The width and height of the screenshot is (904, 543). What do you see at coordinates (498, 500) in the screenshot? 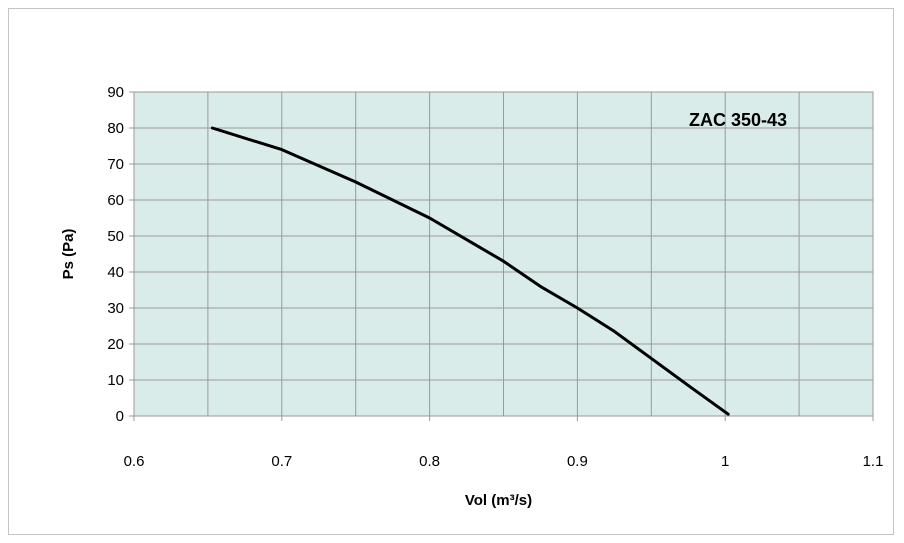
I see `x-axis-title: Vol (m³/s)` at bounding box center [498, 500].